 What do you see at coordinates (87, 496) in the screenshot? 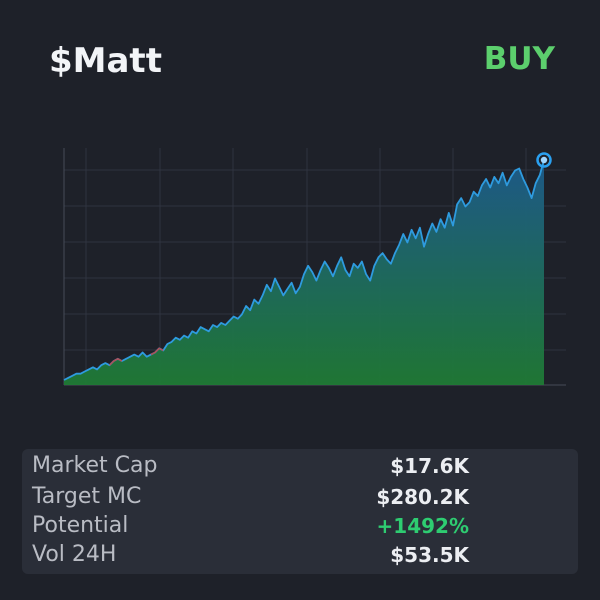
I see `target-mc-label: Target MC` at bounding box center [87, 496].